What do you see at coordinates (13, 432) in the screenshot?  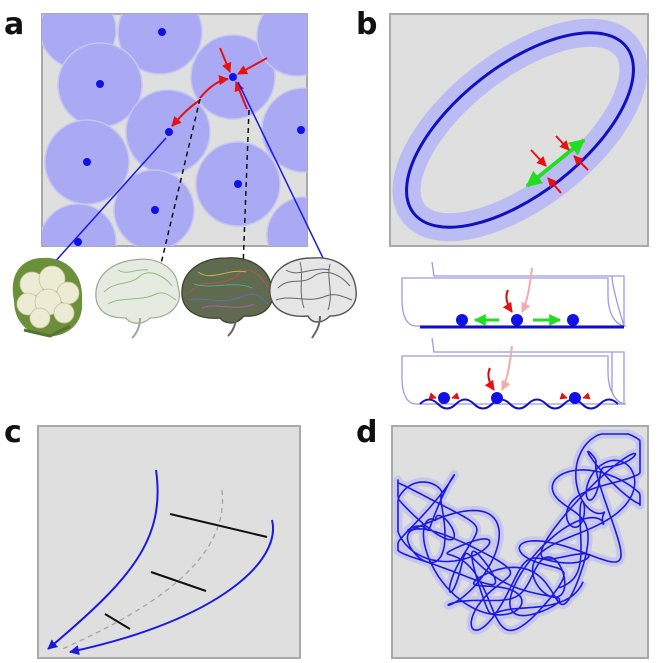 I see `panel-label-c: c` at bounding box center [13, 432].